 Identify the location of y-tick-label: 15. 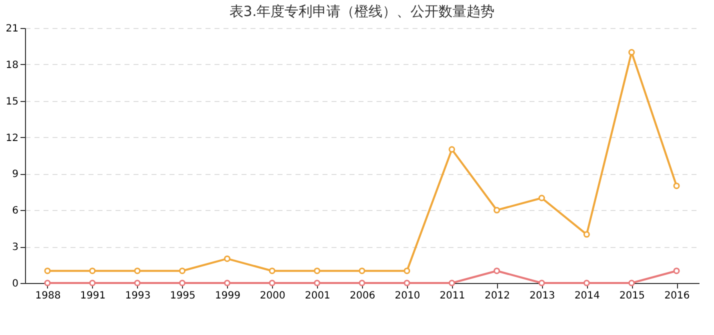
(12, 102).